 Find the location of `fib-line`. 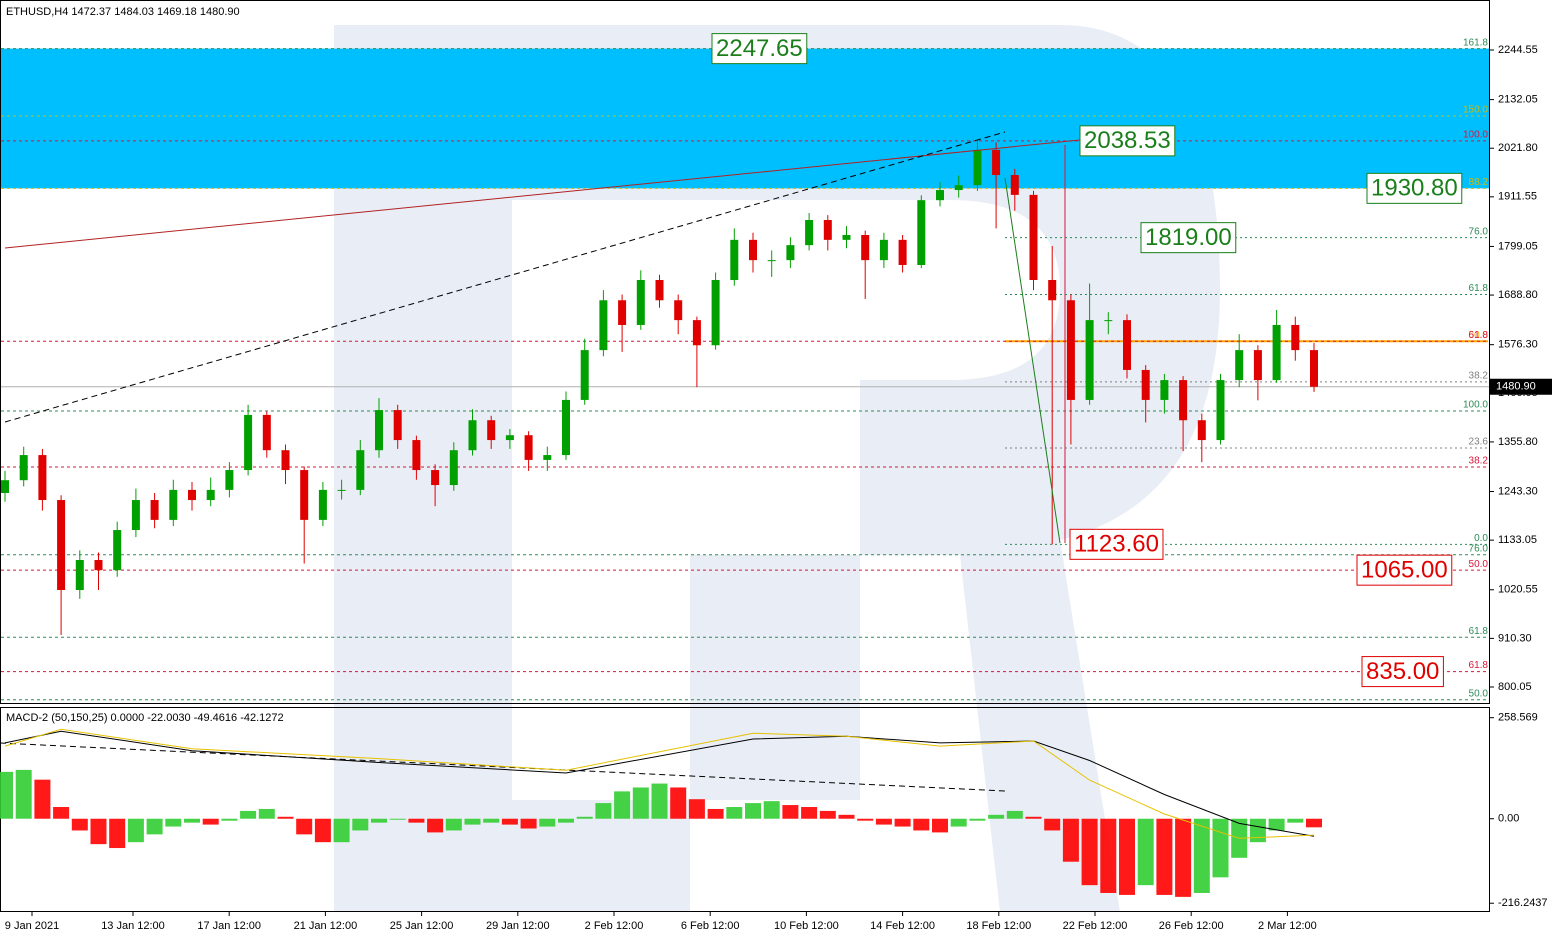

fib-line is located at coordinates (1032, 360).